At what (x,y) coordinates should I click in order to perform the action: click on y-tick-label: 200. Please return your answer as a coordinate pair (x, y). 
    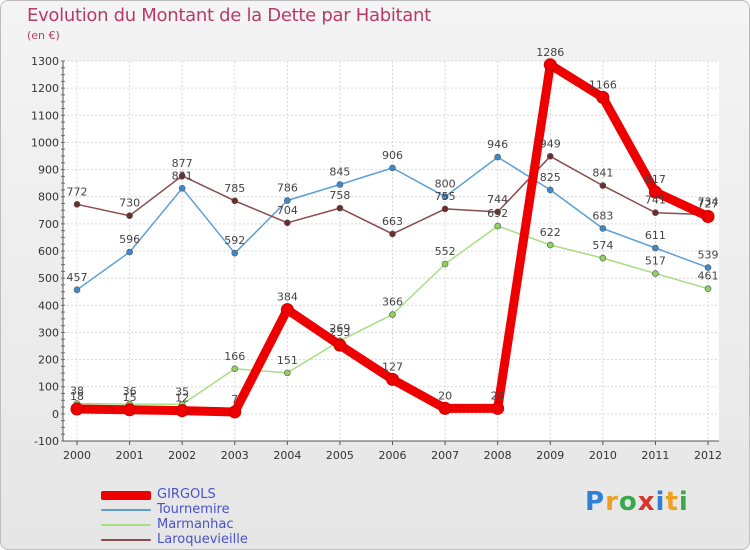
    Looking at the image, I should click on (48, 360).